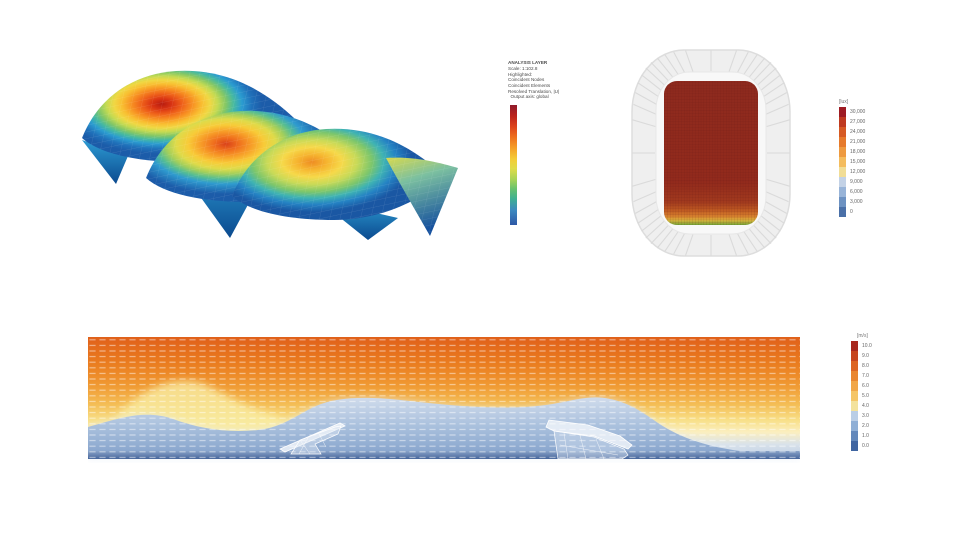  I want to click on membrane-tail-mesh, so click(422, 196).